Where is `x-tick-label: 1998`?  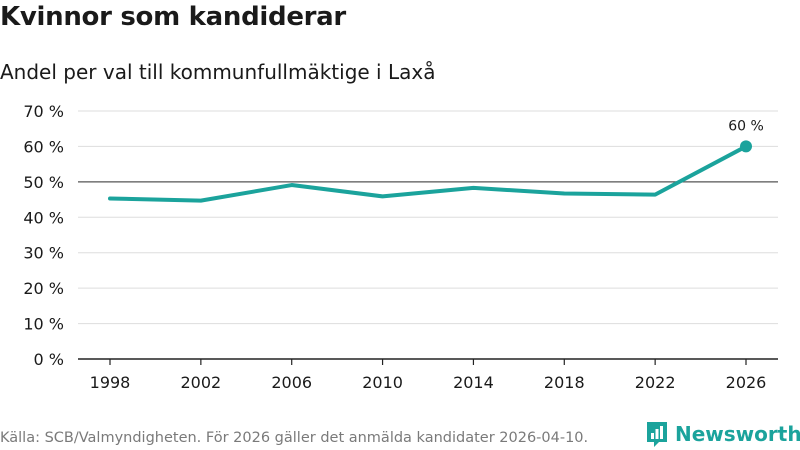
x-tick-label: 1998 is located at coordinates (110, 382).